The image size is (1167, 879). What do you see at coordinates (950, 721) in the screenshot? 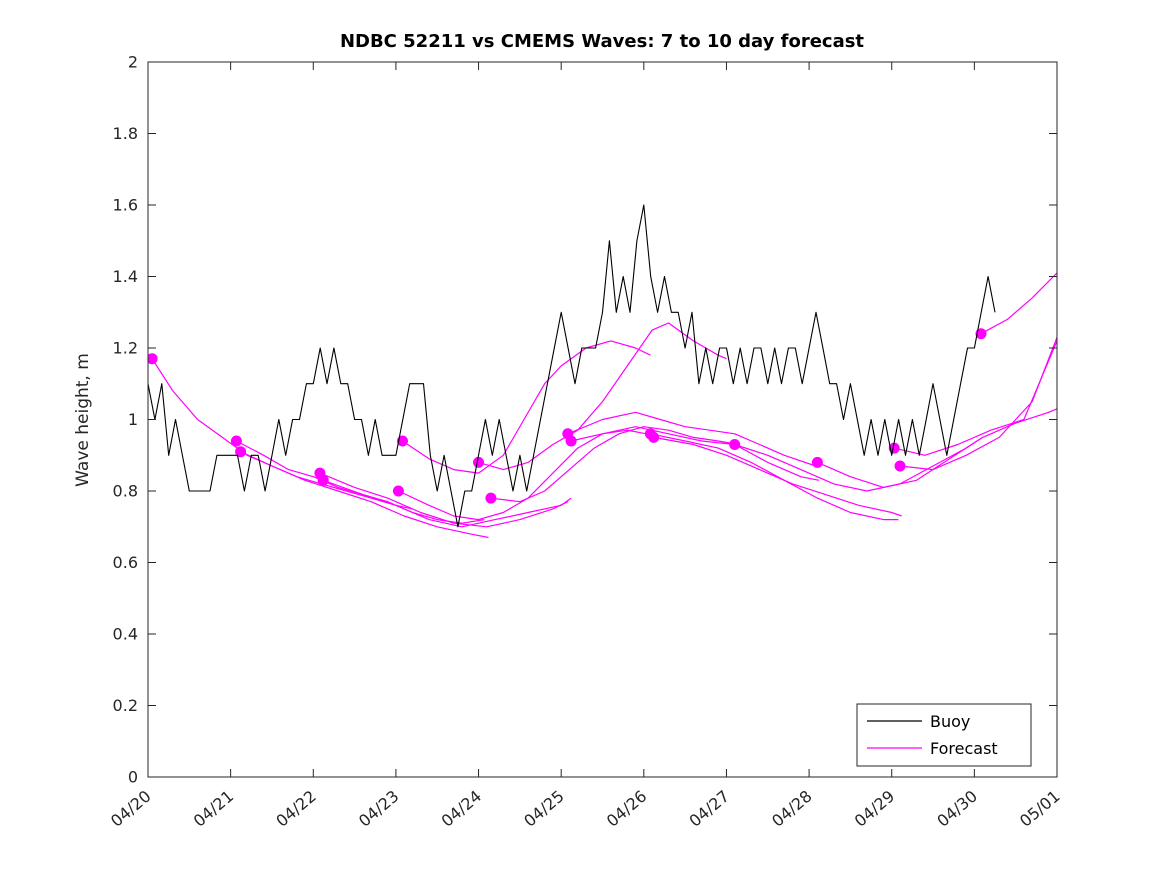
I see `legend-buoy-label: Buoy` at bounding box center [950, 721].